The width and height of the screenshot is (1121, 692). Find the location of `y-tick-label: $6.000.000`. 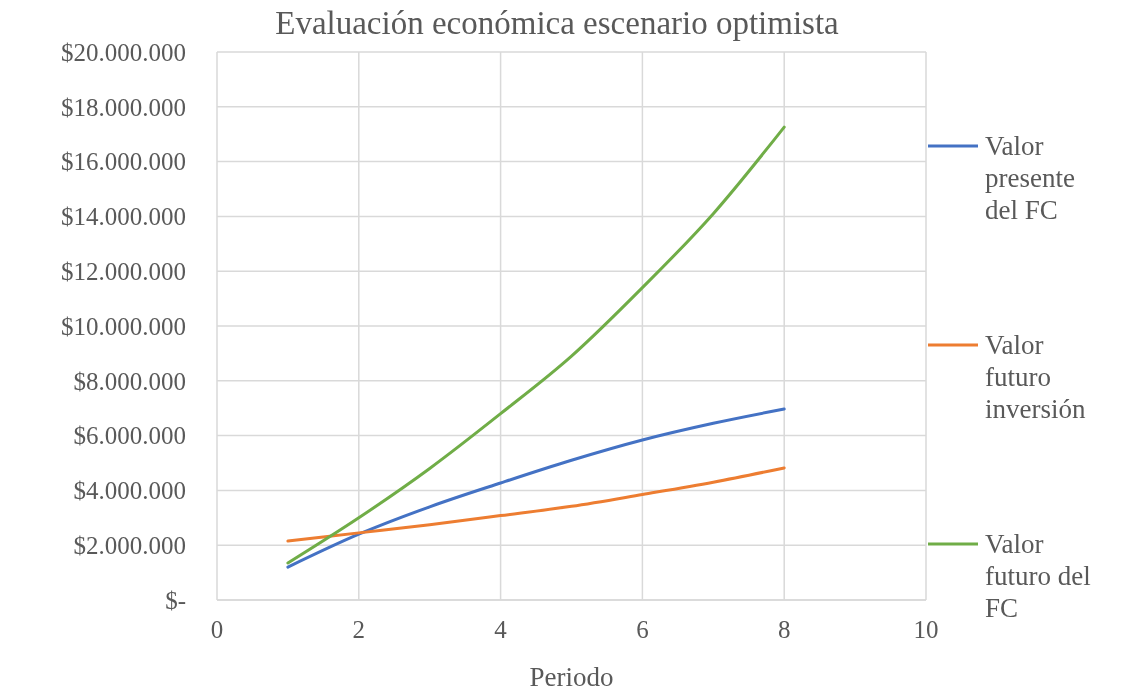

y-tick-label: $6.000.000 is located at coordinates (129, 436).